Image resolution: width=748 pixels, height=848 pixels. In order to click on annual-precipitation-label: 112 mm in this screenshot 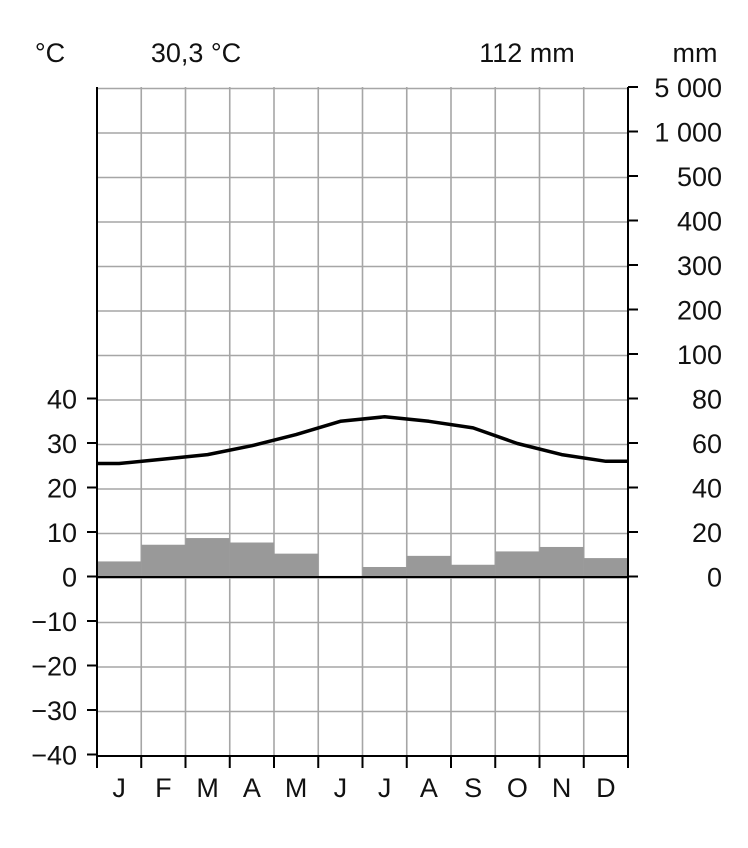, I will do `click(527, 53)`.